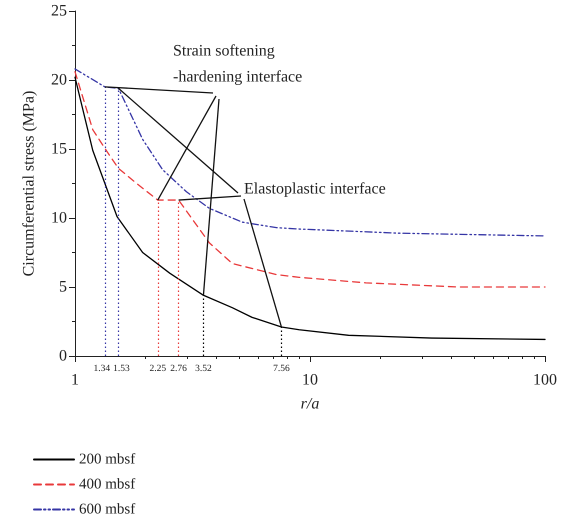 The image size is (561, 526). What do you see at coordinates (107, 484) in the screenshot?
I see `legend-label: 400 mbsf` at bounding box center [107, 484].